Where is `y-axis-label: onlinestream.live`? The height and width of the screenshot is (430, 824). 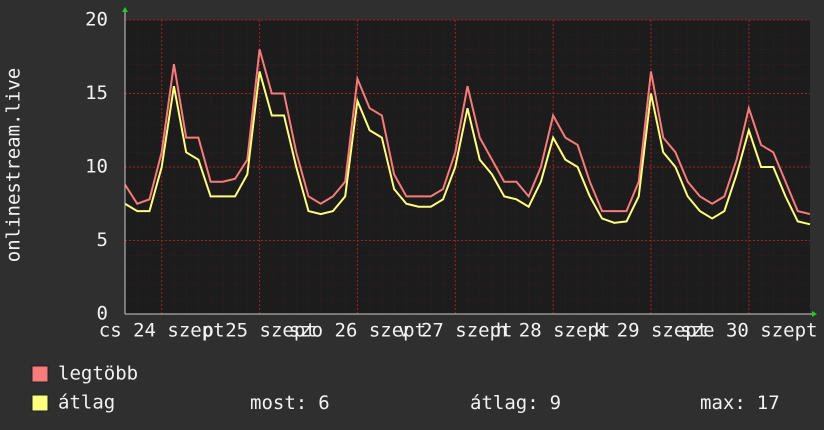 y-axis-label: onlinestream.live is located at coordinates (14, 165).